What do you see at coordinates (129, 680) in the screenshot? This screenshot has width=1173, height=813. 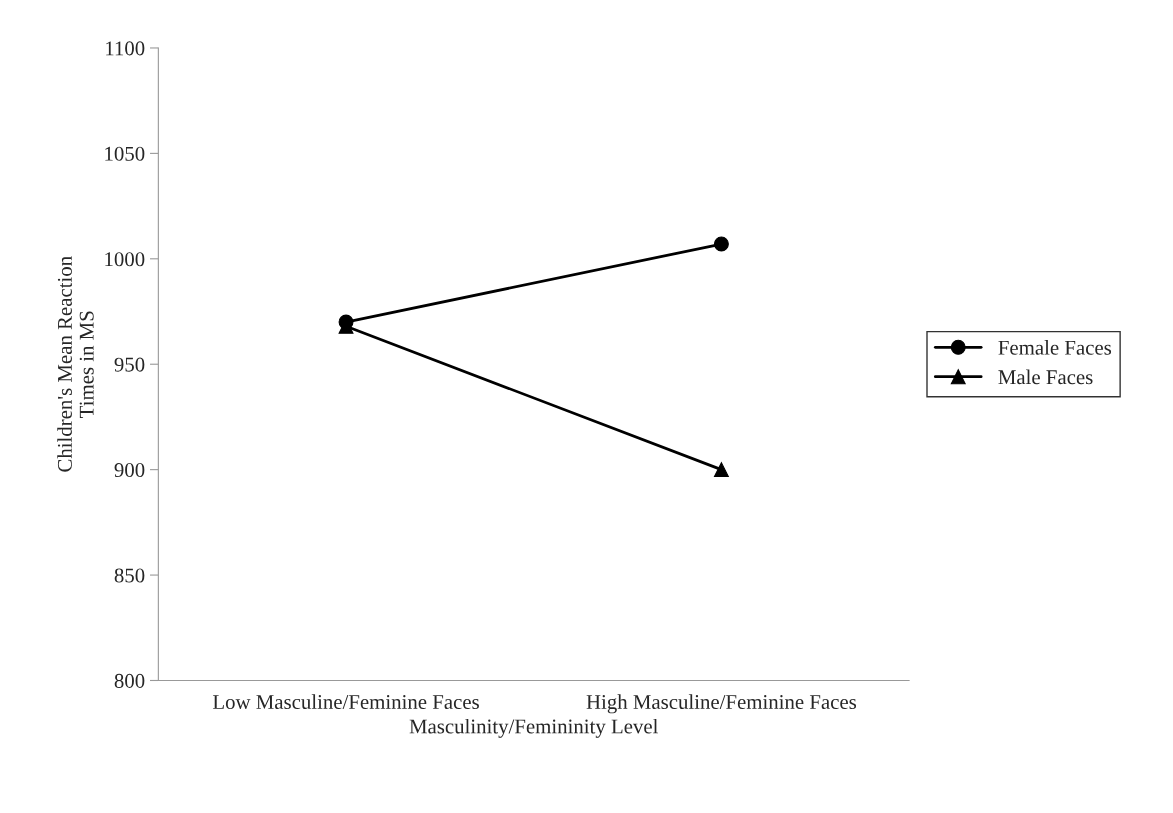 I see `y-tick-label: 800` at bounding box center [129, 680].